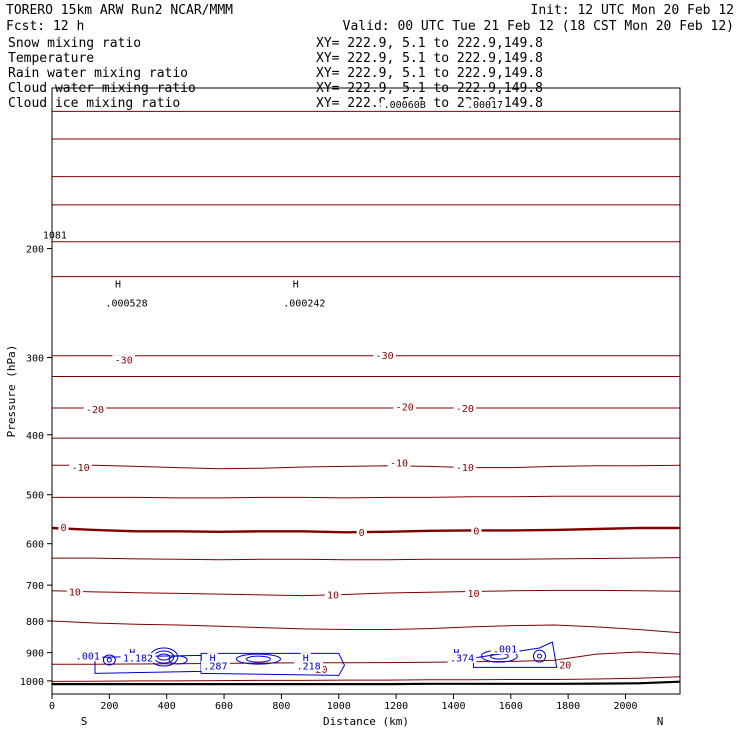 This screenshot has height=740, width=740. What do you see at coordinates (94, 103) in the screenshot?
I see `legend-name-cloud-ice: Cloud ice mixing ratio` at bounding box center [94, 103].